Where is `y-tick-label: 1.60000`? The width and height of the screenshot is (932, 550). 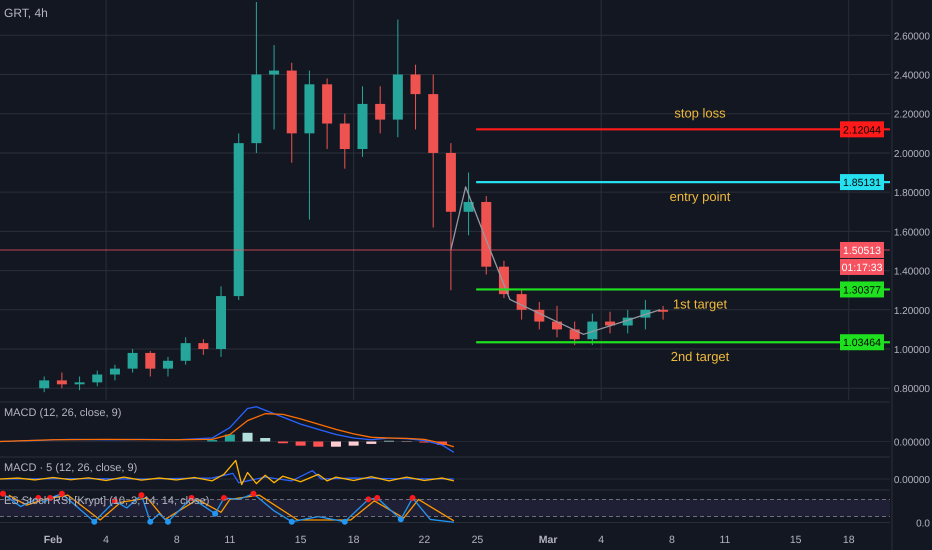
y-tick-label: 1.60000 is located at coordinates (912, 232).